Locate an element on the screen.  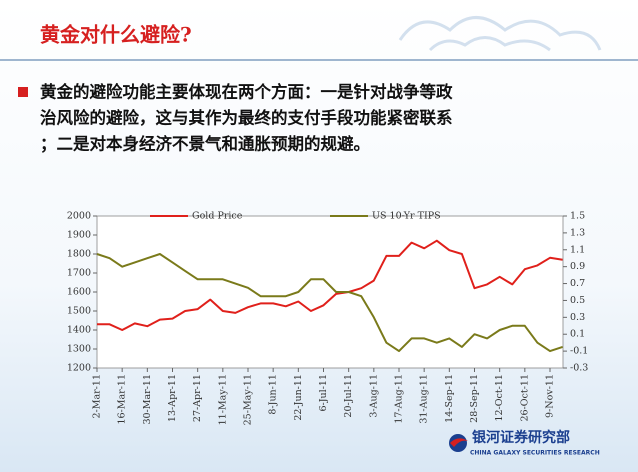
x-tick-label: 17-Aug-11 is located at coordinates (399, 399).